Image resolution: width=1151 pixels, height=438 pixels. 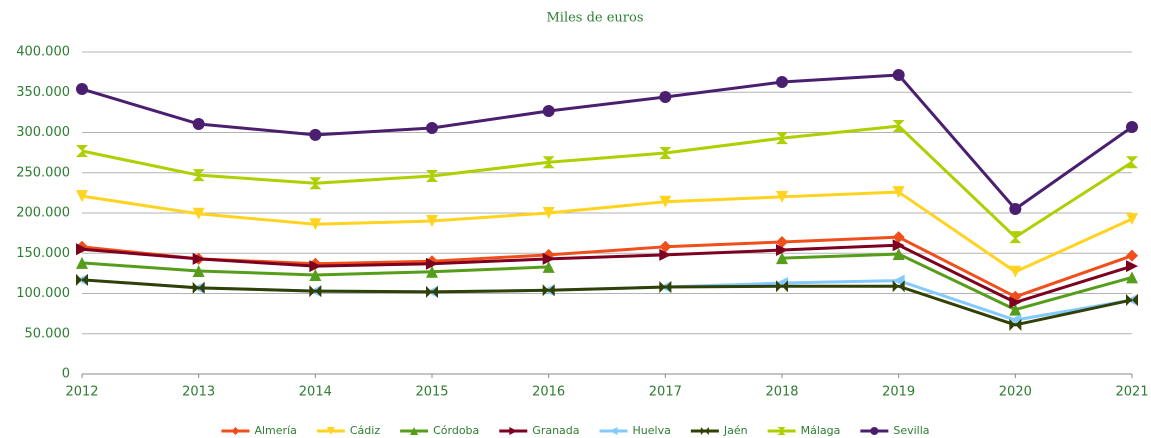 I want to click on legend-label: Granada, so click(x=555, y=430).